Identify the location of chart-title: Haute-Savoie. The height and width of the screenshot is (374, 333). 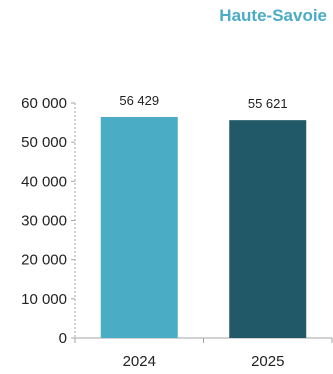
(273, 15).